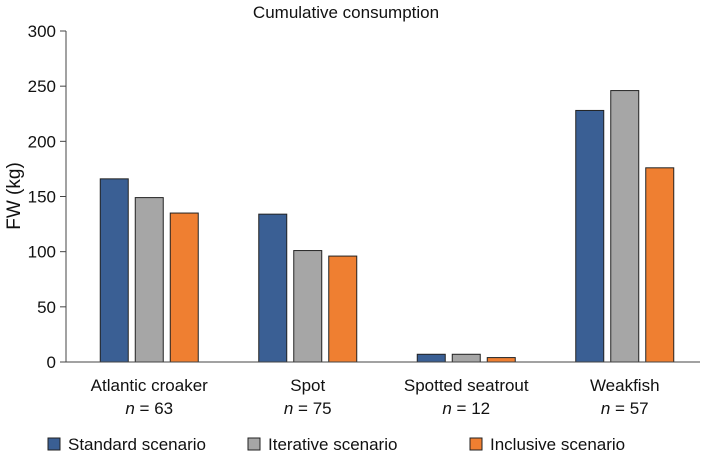 Image resolution: width=709 pixels, height=455 pixels. What do you see at coordinates (14, 196) in the screenshot?
I see `y-axis-title: FW (kg)` at bounding box center [14, 196].